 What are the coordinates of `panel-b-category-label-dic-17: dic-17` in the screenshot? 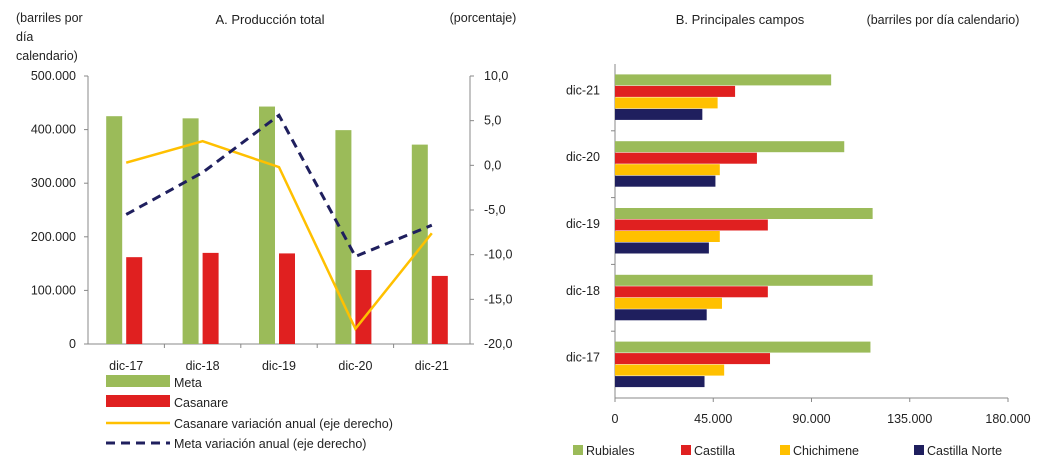 It's located at (583, 358).